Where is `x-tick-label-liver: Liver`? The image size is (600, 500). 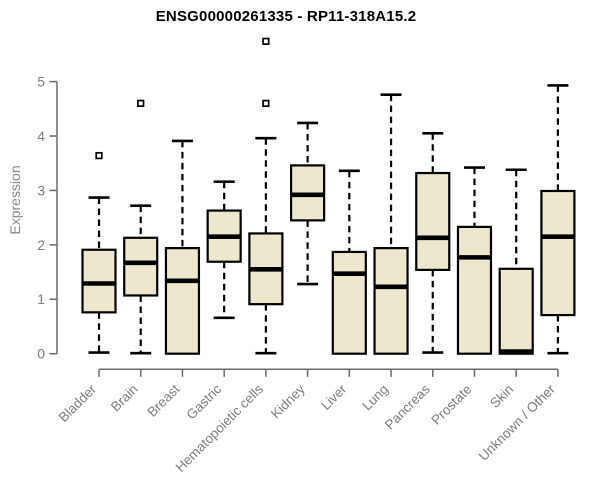 x-tick-label-liver: Liver is located at coordinates (334, 397).